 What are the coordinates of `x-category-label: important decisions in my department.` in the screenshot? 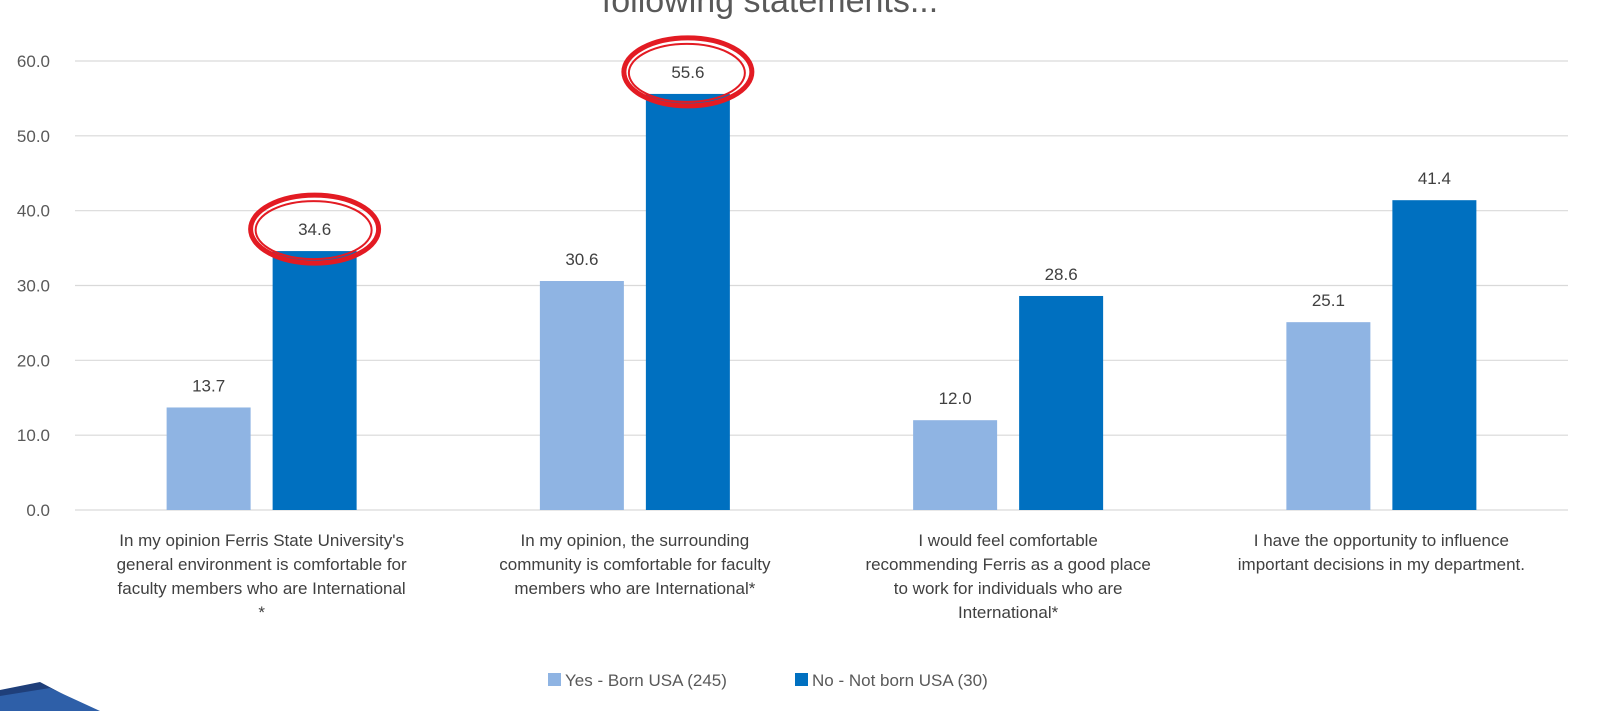 It's located at (1381, 564).